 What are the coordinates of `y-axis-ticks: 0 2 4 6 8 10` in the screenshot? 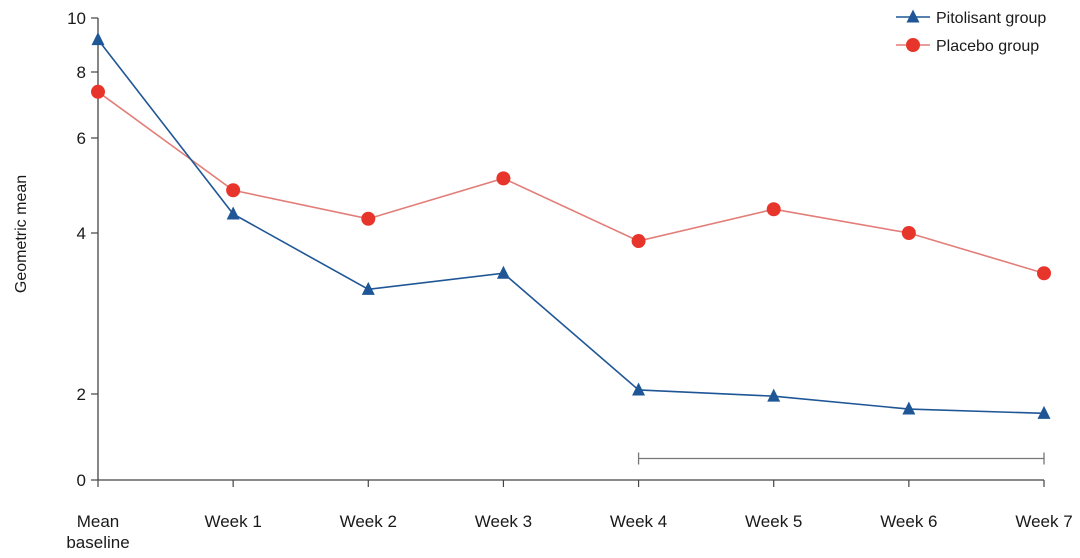 It's located at (82, 249).